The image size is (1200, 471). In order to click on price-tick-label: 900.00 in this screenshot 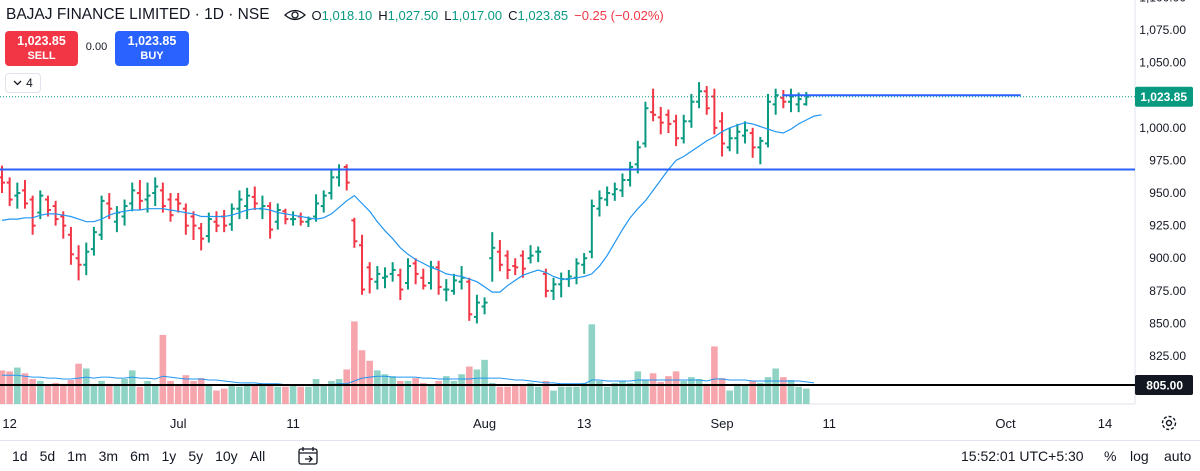, I will do `click(1167, 258)`.